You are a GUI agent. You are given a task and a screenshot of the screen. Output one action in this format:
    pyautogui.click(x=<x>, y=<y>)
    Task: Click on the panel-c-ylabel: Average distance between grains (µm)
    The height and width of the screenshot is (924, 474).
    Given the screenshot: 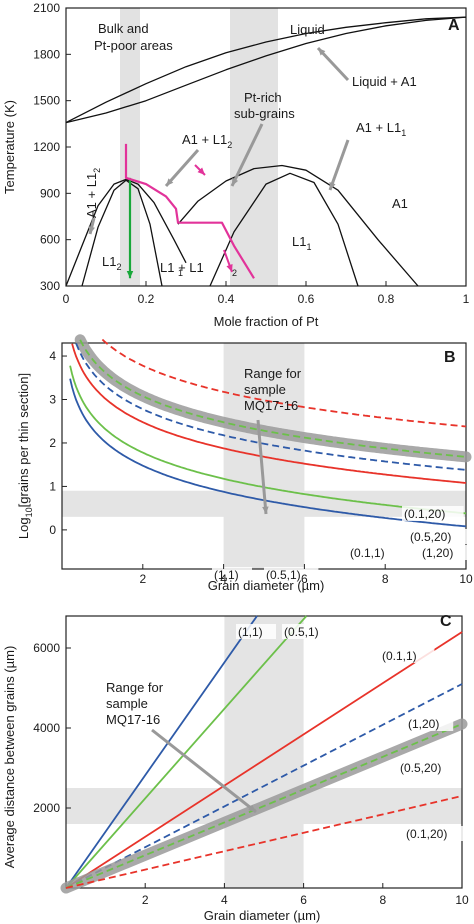 What is the action you would take?
    pyautogui.click(x=9, y=757)
    